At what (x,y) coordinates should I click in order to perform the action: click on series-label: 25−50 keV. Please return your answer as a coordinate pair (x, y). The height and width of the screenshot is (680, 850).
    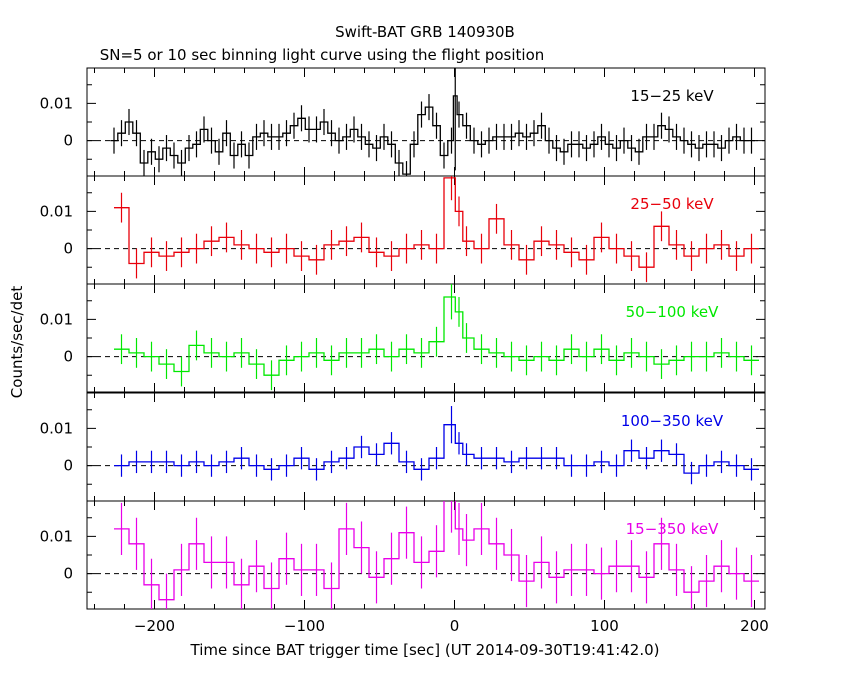
    Looking at the image, I should click on (672, 204).